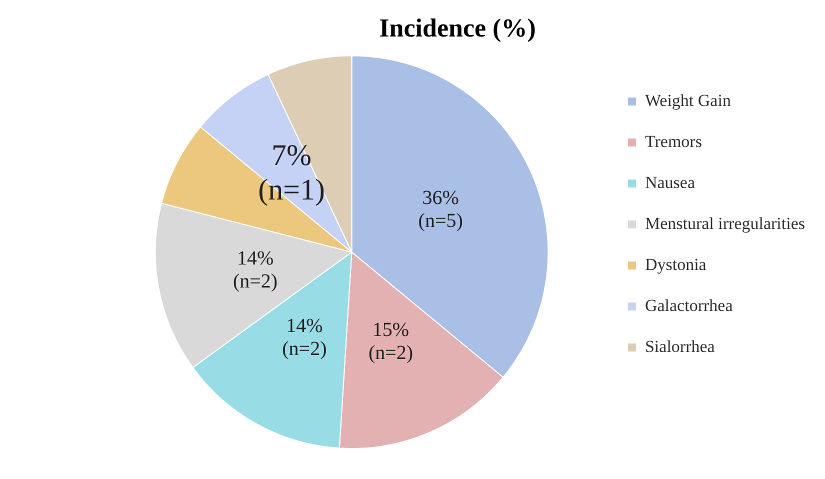 This screenshot has width=825, height=479. I want to click on legend-label: Tremors, so click(673, 141).